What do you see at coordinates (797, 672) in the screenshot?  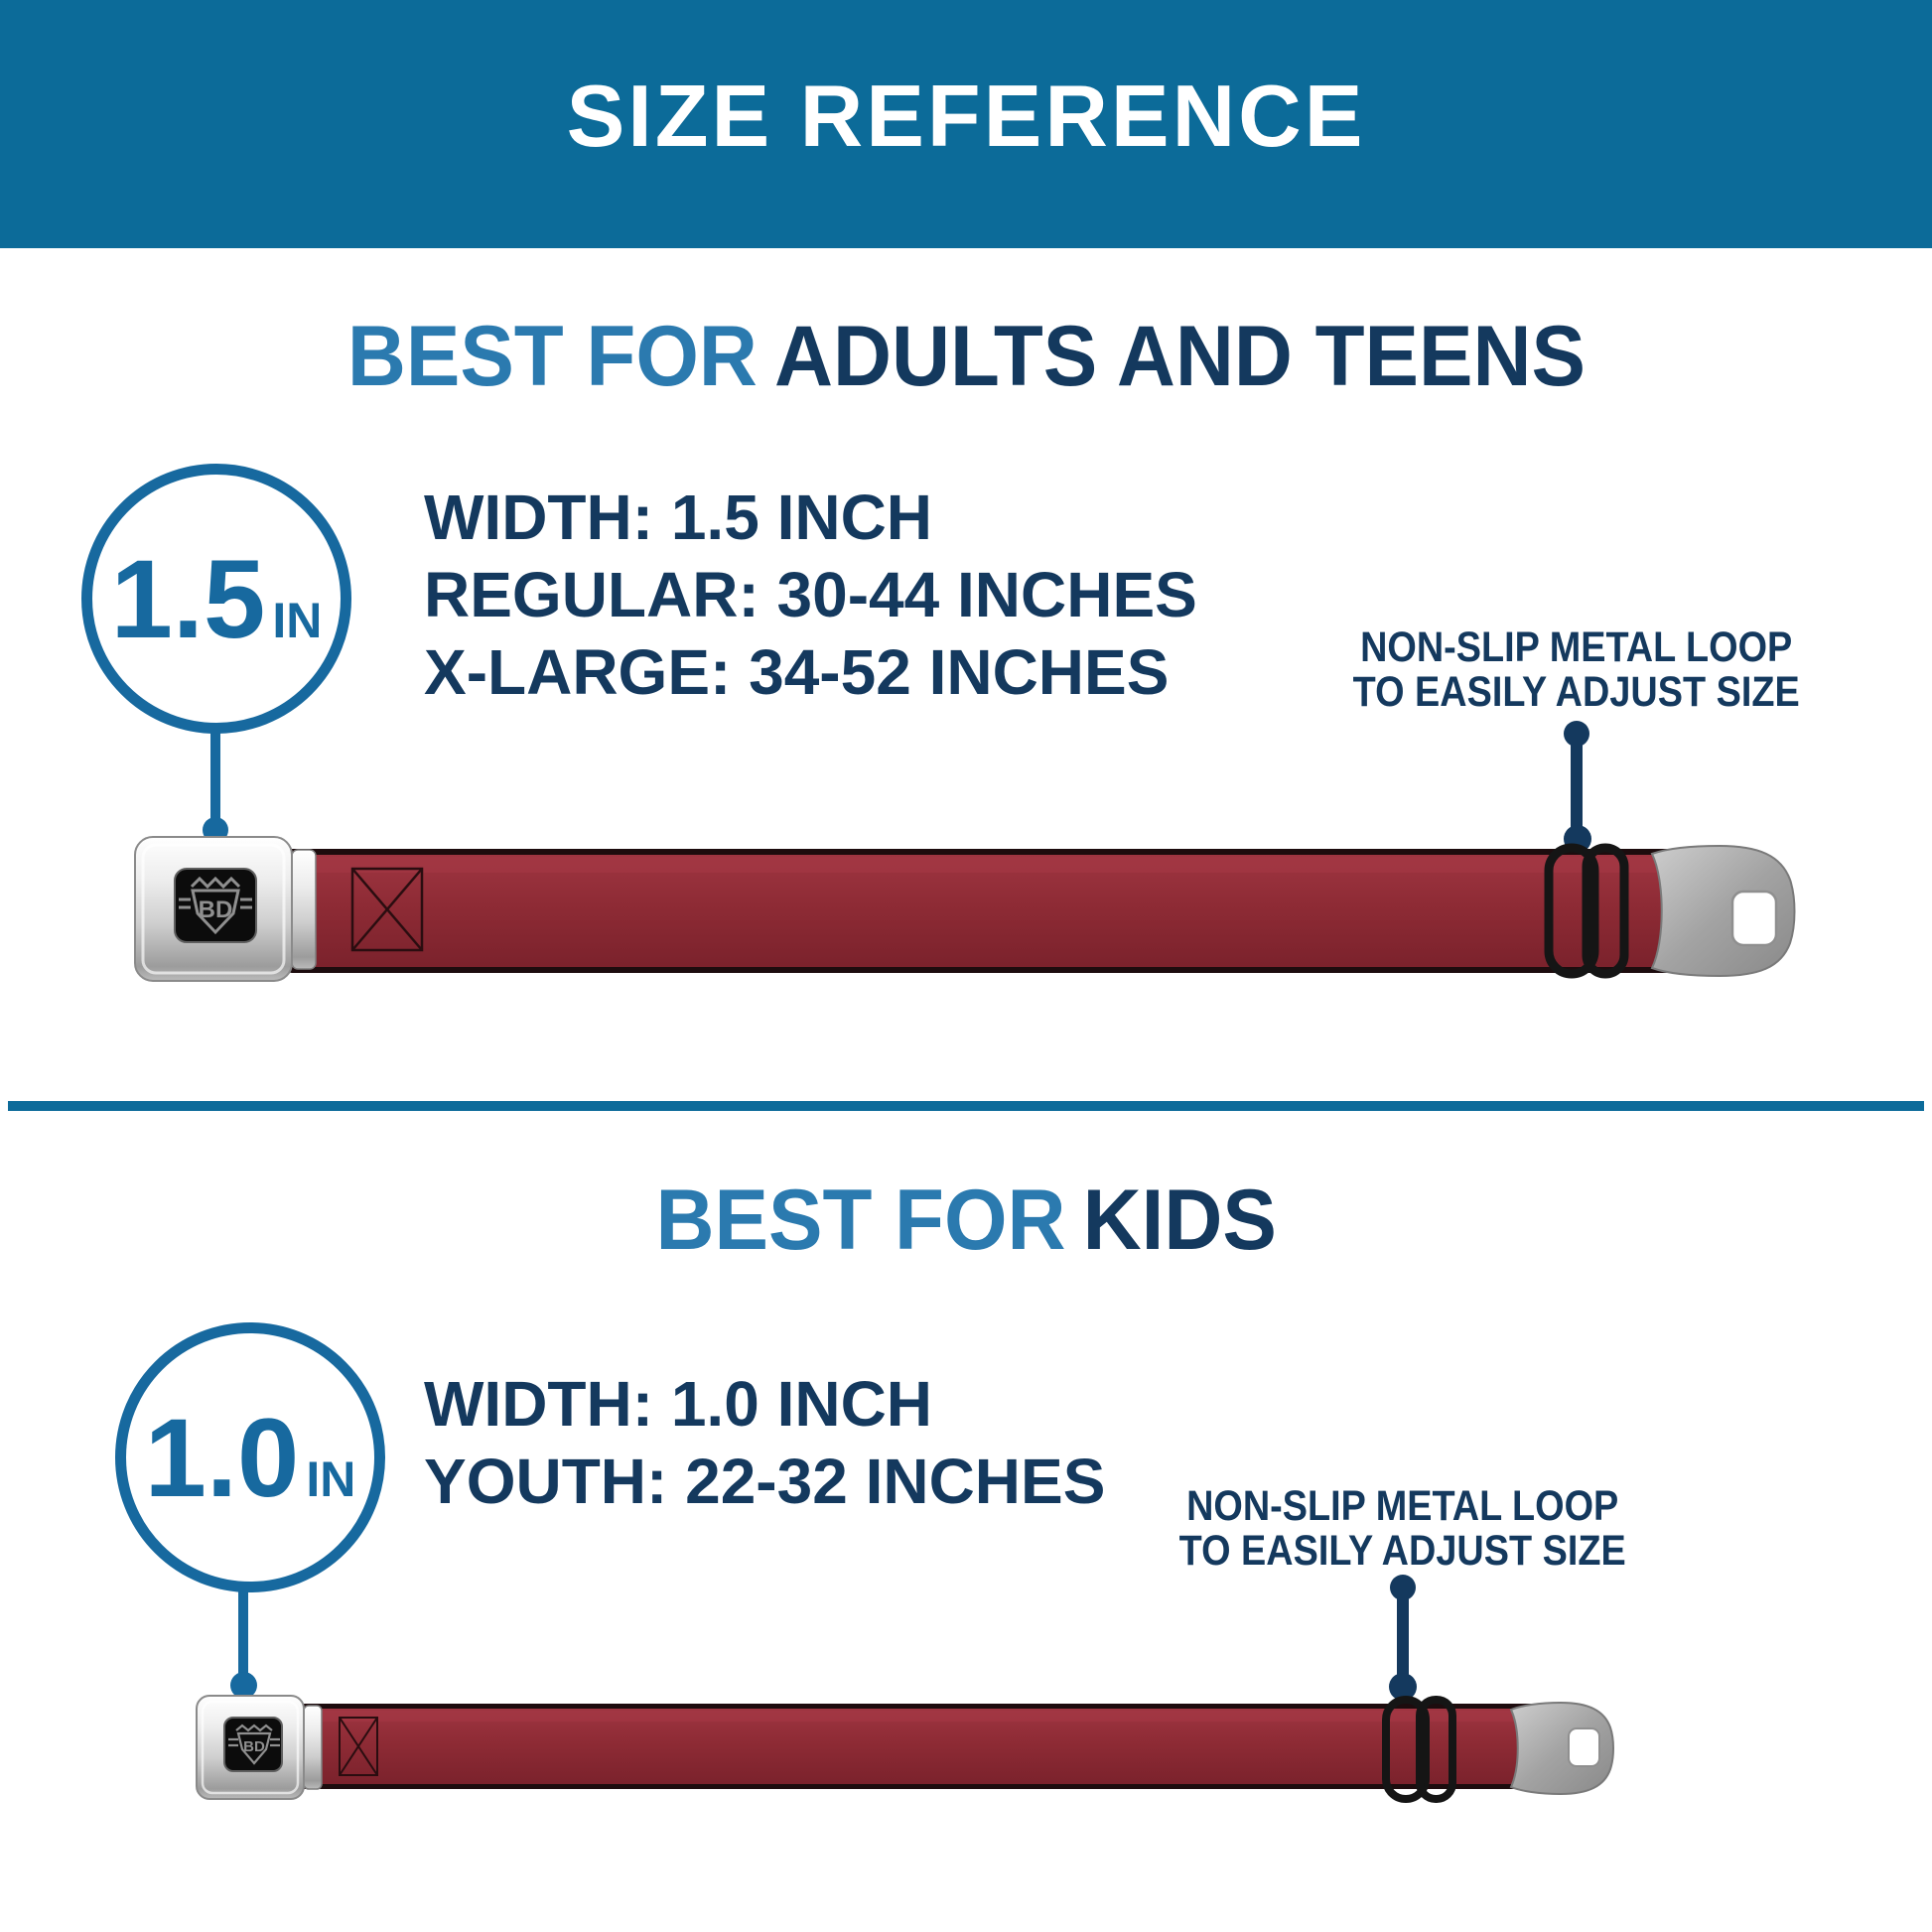 I see `spec-line: X-LARGE: 34-52 INCHES` at bounding box center [797, 672].